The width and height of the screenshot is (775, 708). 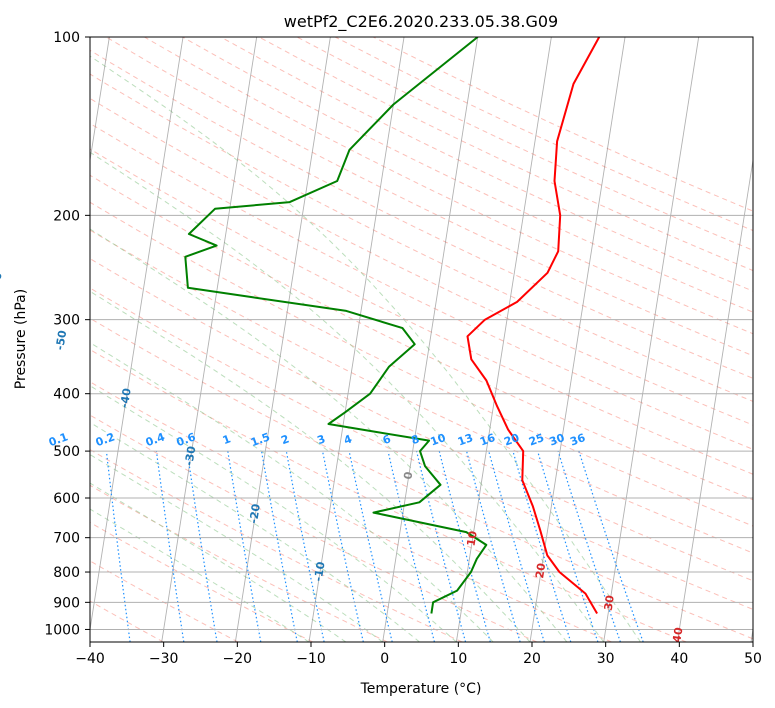 I want to click on y-tick-label: 500, so click(x=66, y=452).